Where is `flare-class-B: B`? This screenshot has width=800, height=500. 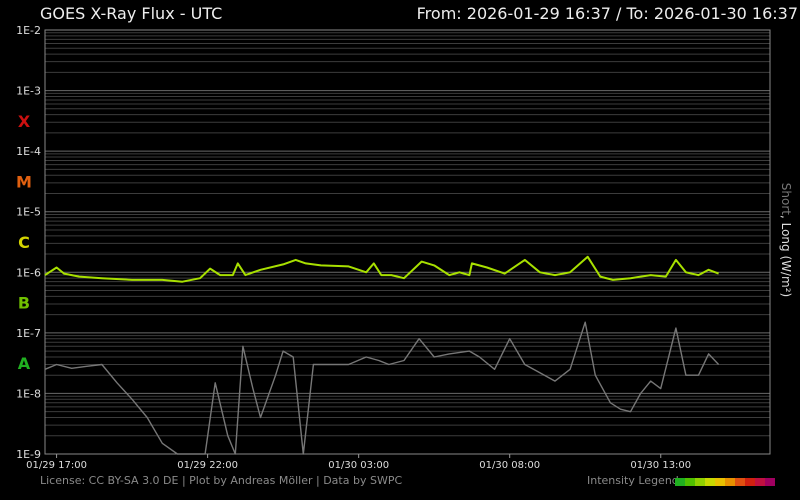 flare-class-B: B is located at coordinates (24, 303).